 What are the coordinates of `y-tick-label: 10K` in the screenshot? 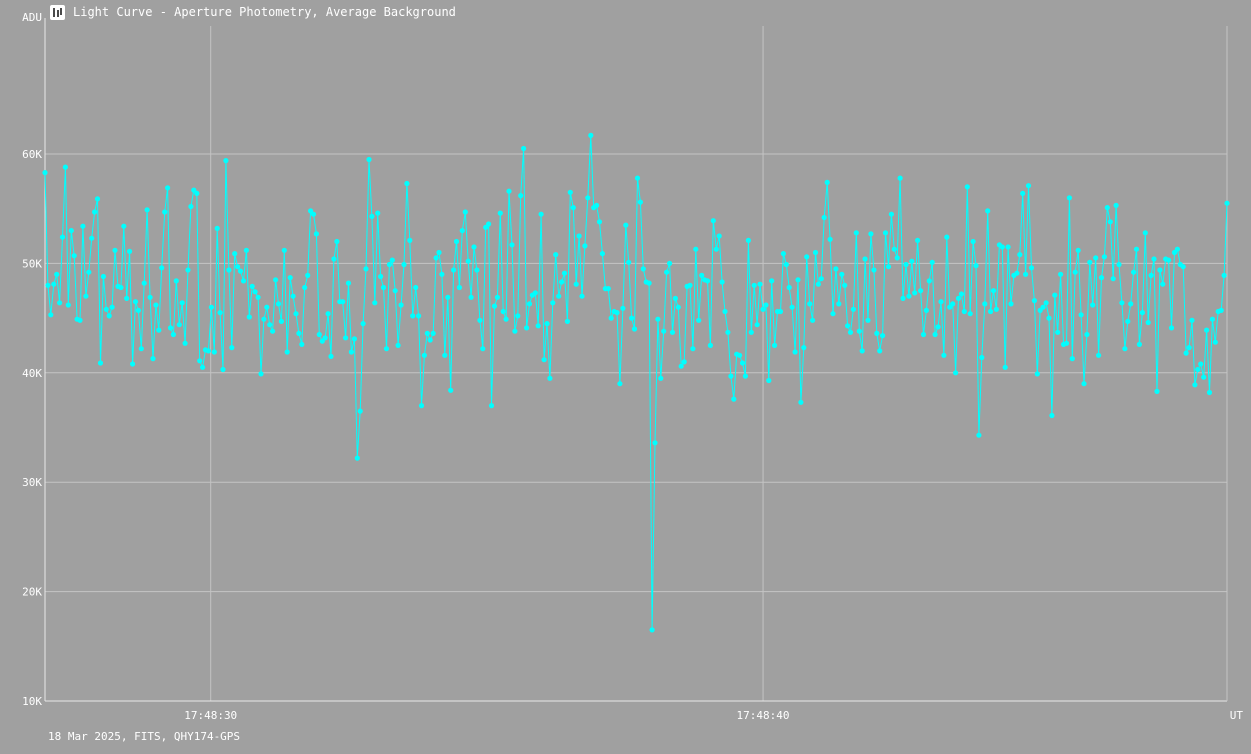 It's located at (32, 701).